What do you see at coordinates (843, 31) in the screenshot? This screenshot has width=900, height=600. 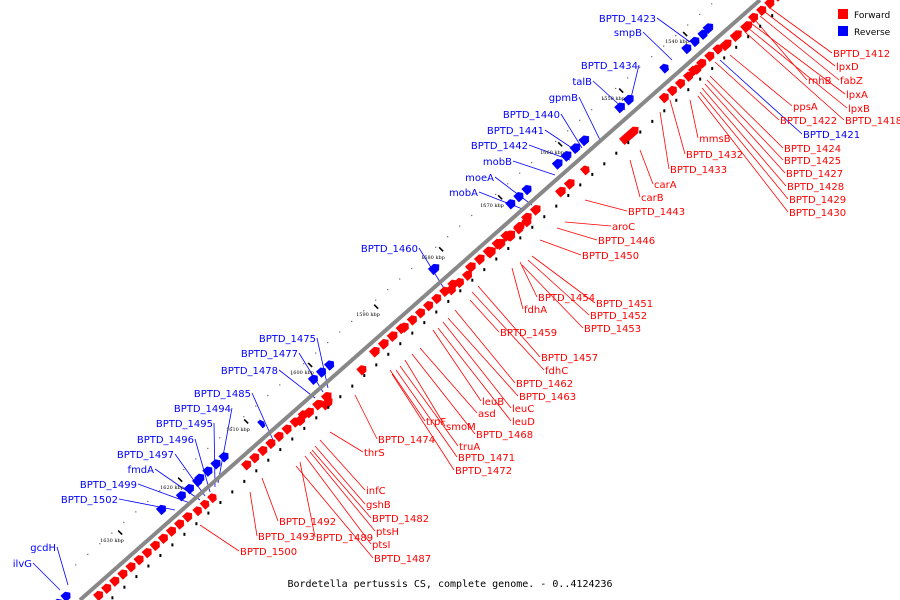 I see `legend-reverse-swatch` at bounding box center [843, 31].